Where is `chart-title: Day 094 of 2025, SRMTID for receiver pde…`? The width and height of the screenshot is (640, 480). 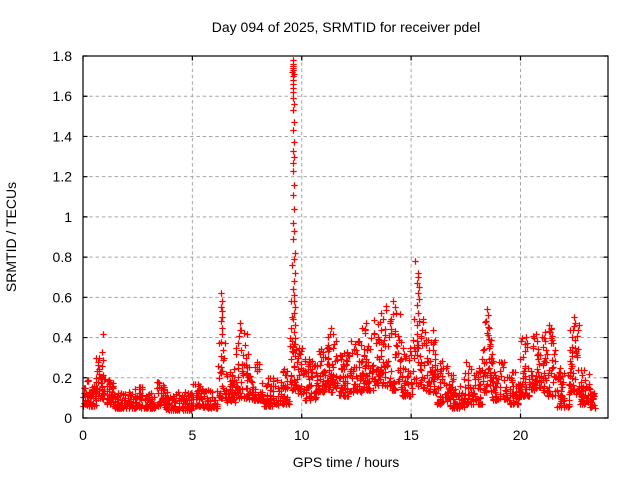
chart-title: Day 094 of 2025, SRMTID for receiver pde… is located at coordinates (346, 27).